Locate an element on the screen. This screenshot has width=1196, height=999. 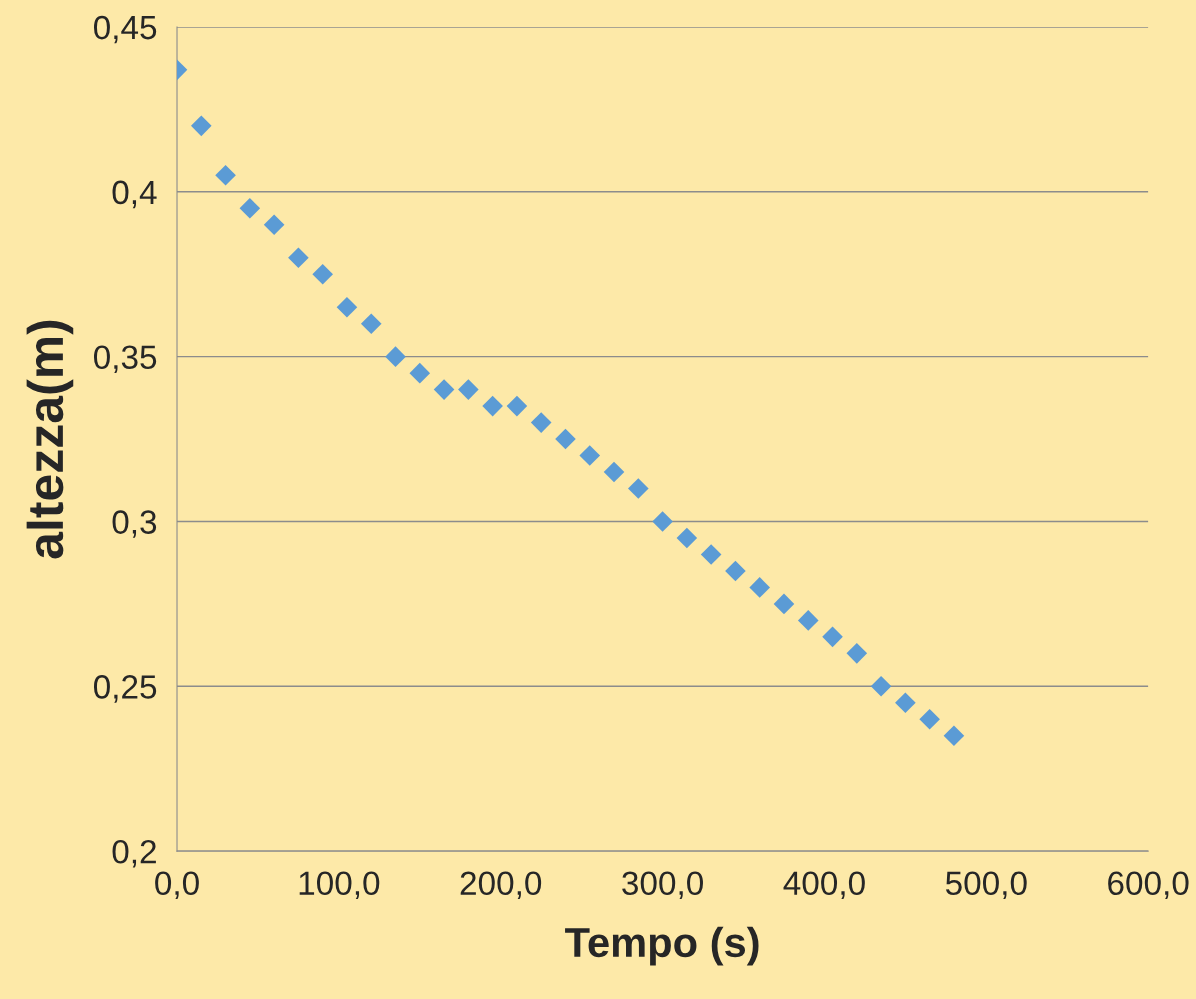
x-tick-label: 600,0 is located at coordinates (1148, 885).